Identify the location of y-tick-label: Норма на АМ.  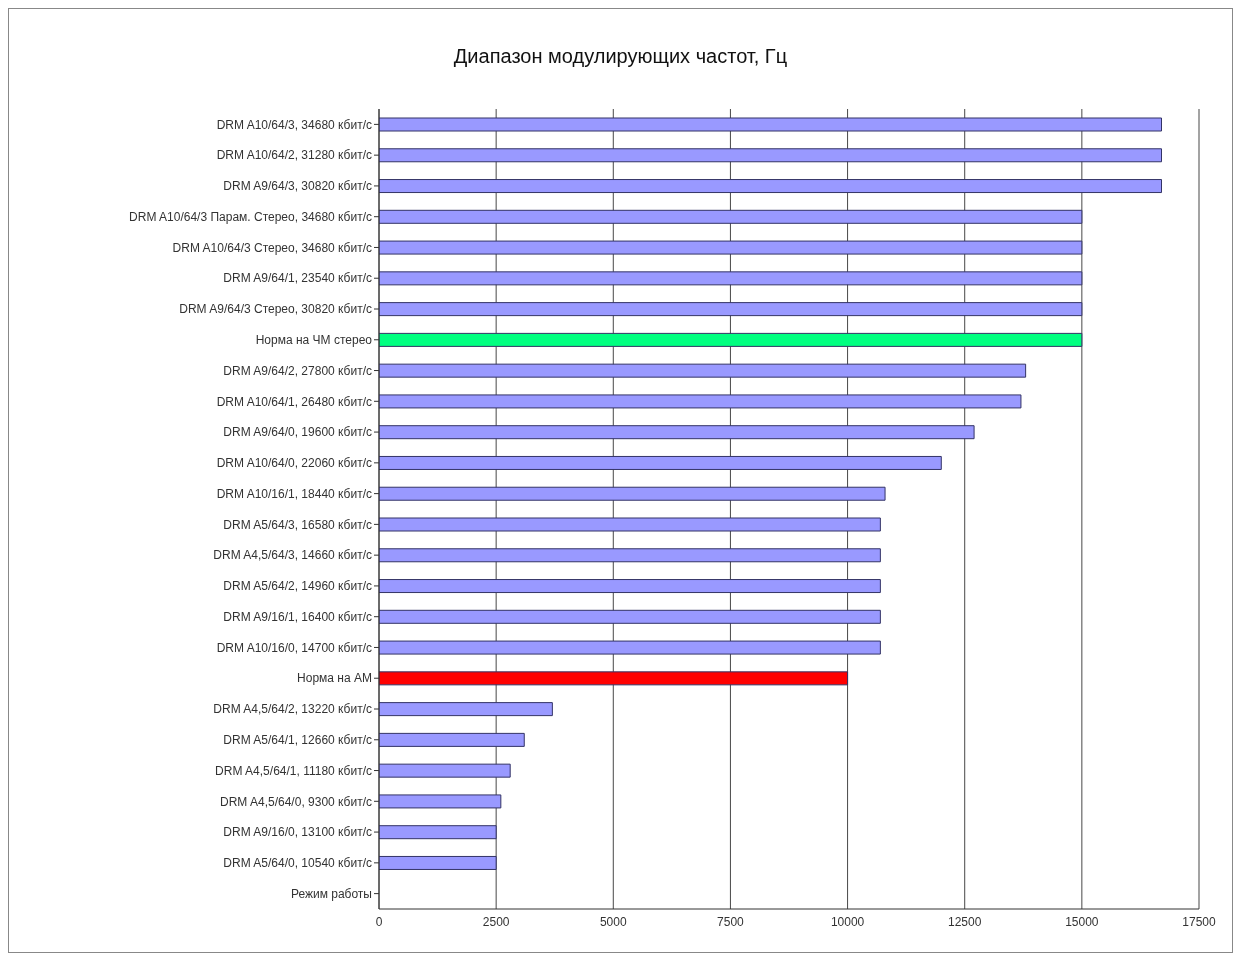
(334, 678).